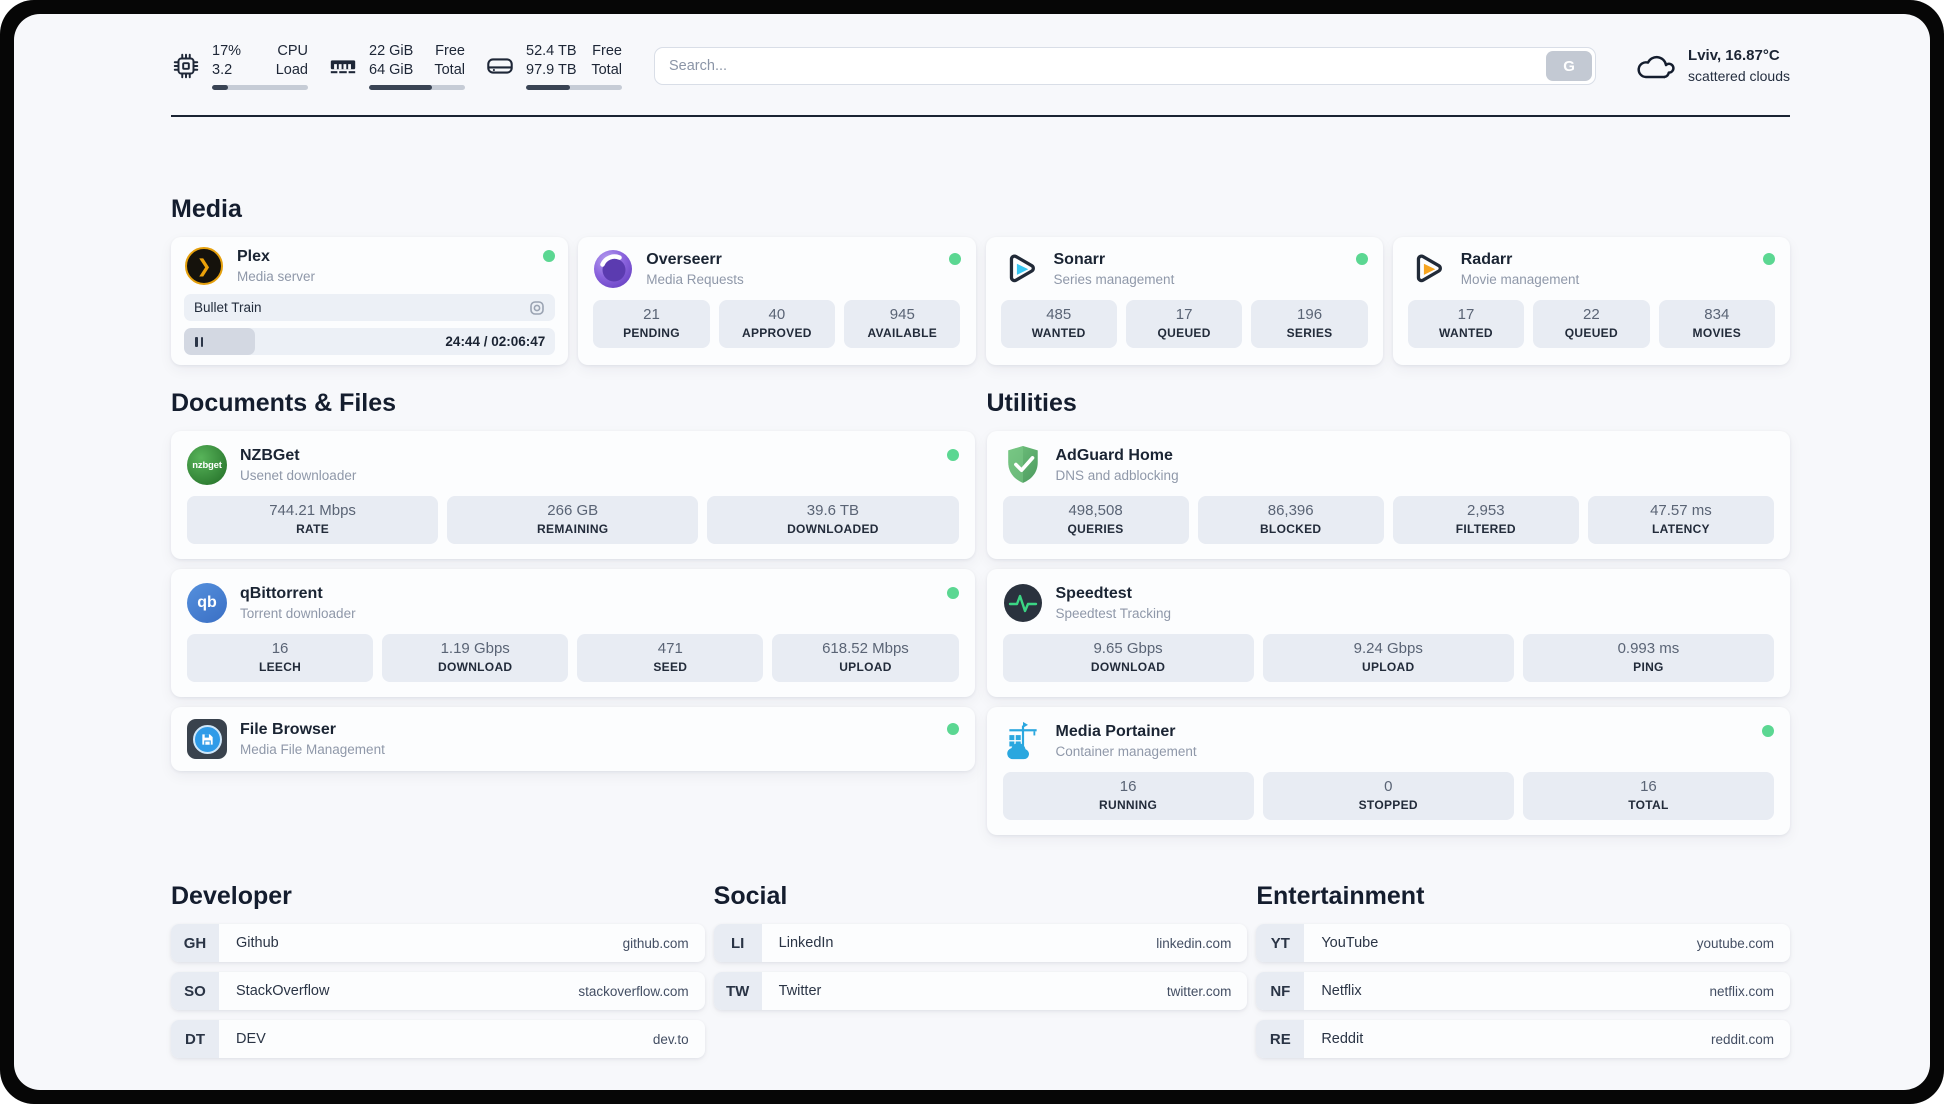 This screenshot has height=1104, width=1944. Describe the element at coordinates (865, 658) in the screenshot. I see `stat-box: 618.52 Mbps UPLOAD` at that location.